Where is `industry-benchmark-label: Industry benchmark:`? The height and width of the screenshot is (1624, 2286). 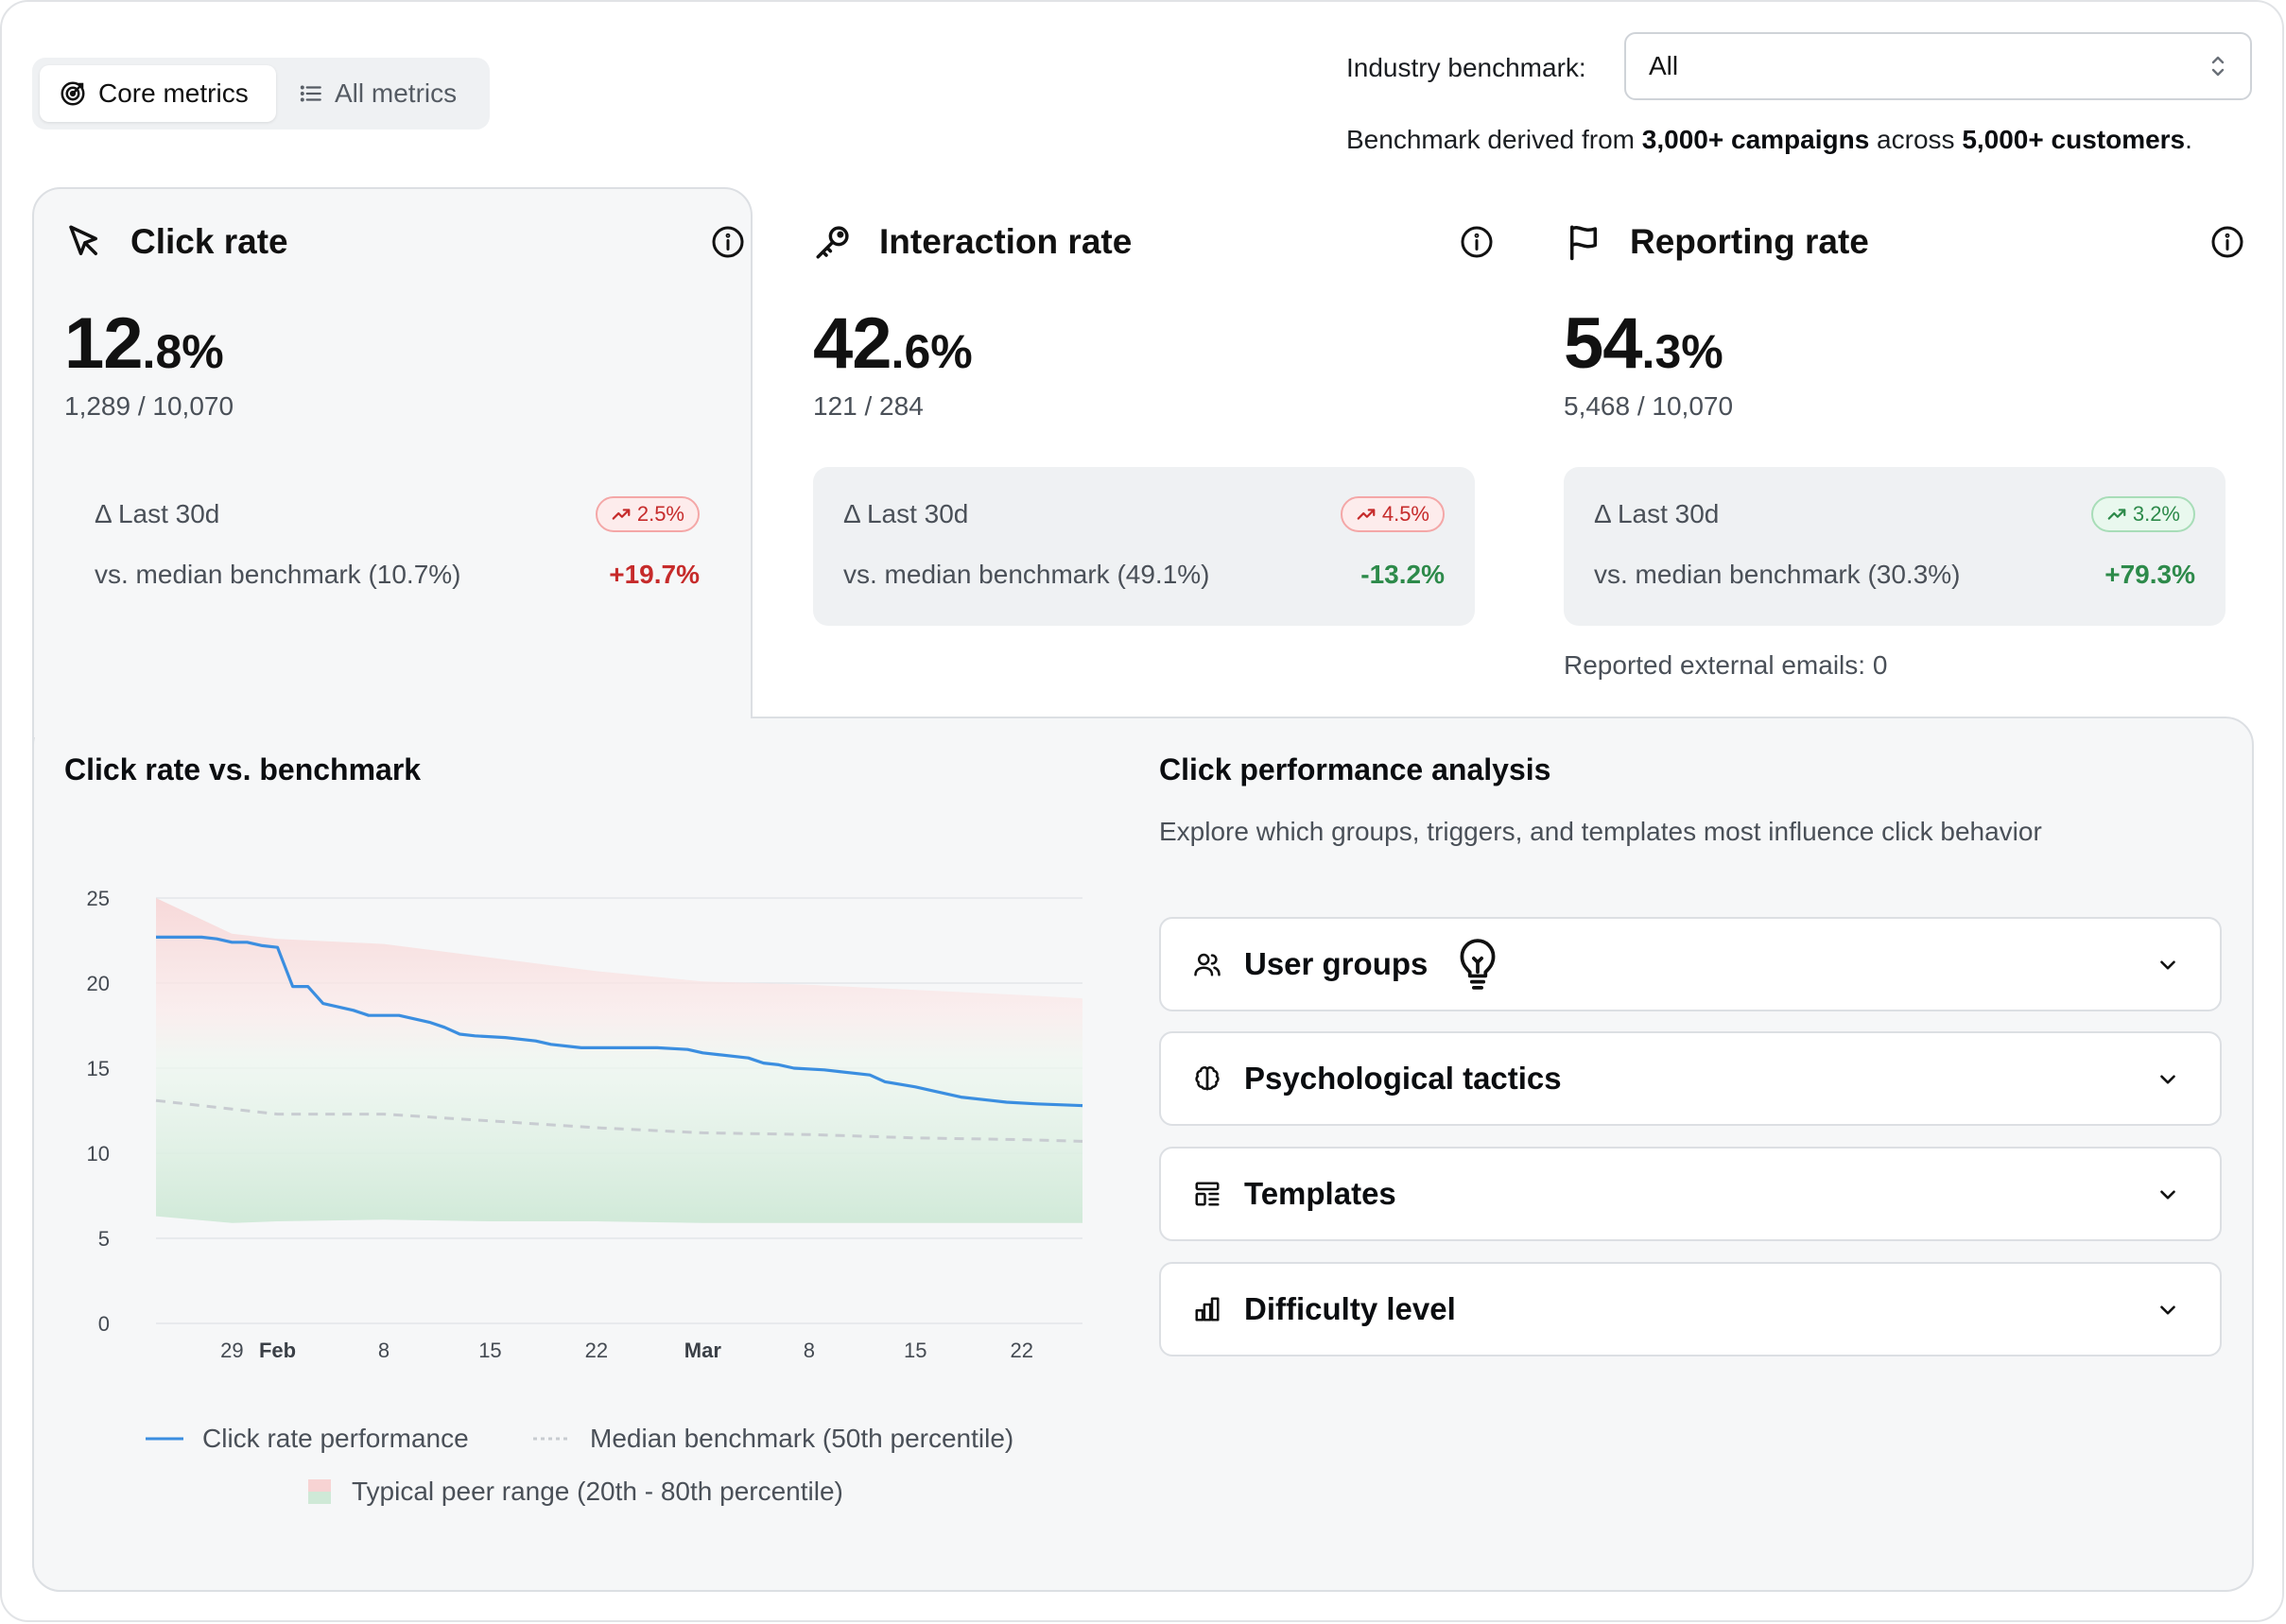 industry-benchmark-label: Industry benchmark: is located at coordinates (1466, 67).